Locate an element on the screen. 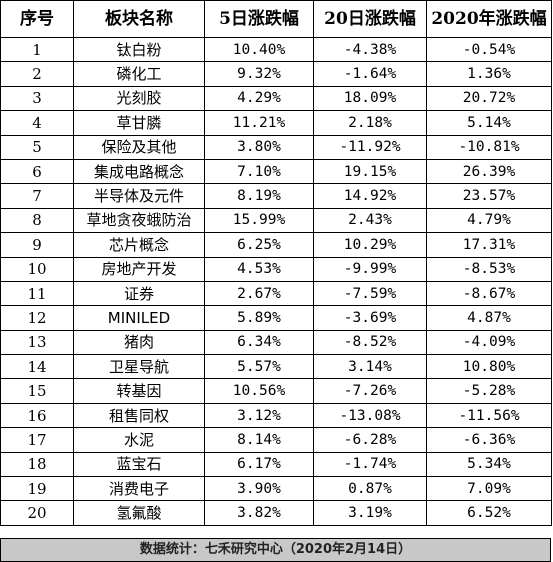  sector-name-cell: MINILED is located at coordinates (139, 318).